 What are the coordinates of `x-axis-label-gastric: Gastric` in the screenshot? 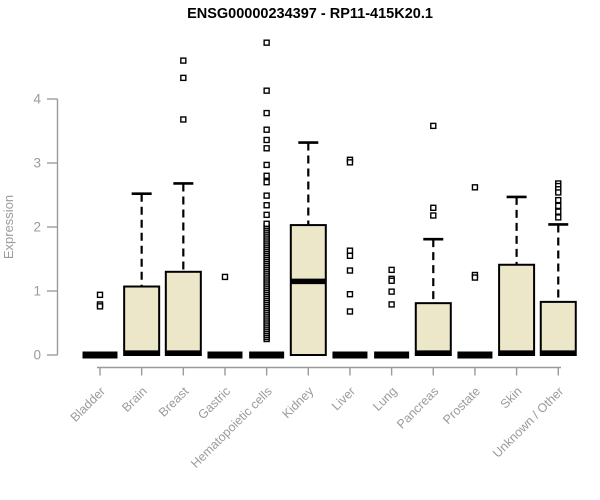 It's located at (214, 403).